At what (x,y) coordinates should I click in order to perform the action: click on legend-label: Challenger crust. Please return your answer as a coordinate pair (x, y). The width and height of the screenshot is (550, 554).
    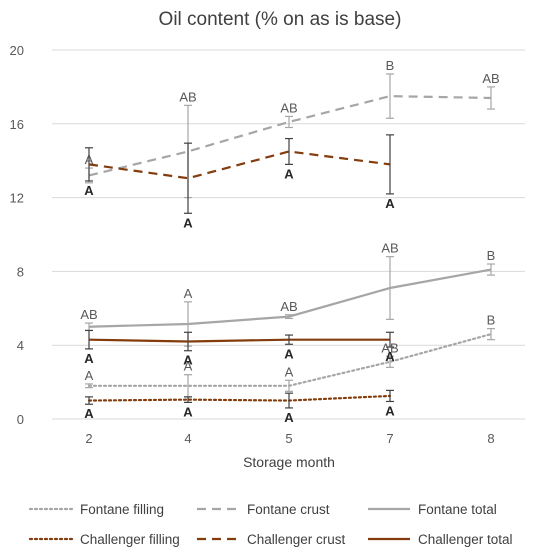
    Looking at the image, I should click on (296, 539).